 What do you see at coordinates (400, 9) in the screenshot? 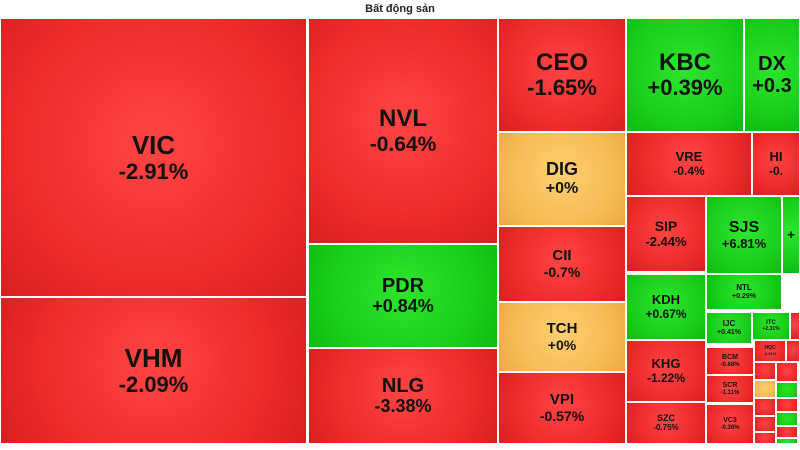
I see `chart-title: Bất động sản` at bounding box center [400, 9].